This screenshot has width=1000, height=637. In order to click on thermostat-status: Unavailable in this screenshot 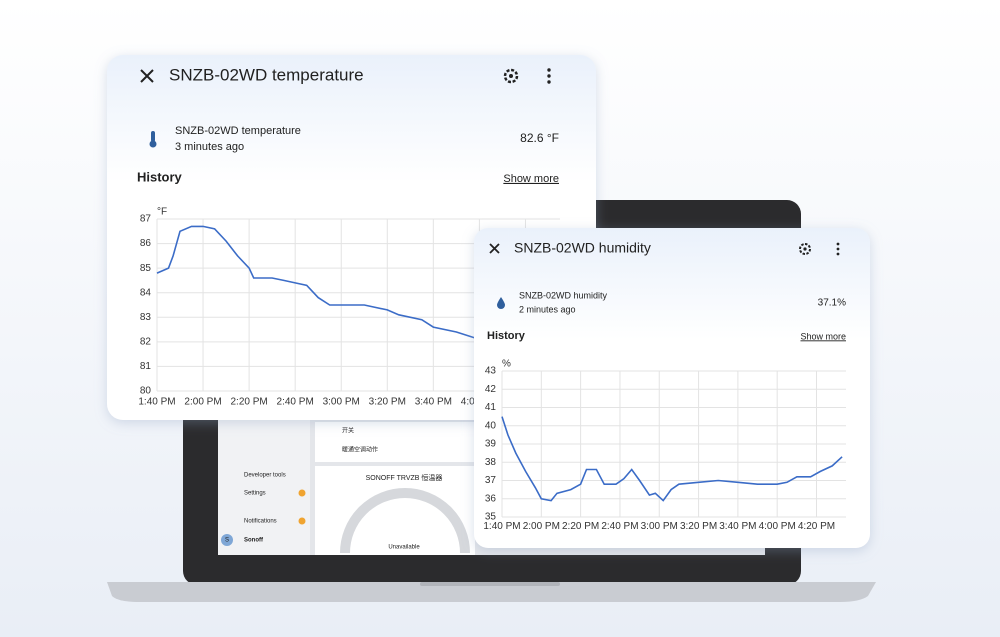, I will do `click(404, 548)`.